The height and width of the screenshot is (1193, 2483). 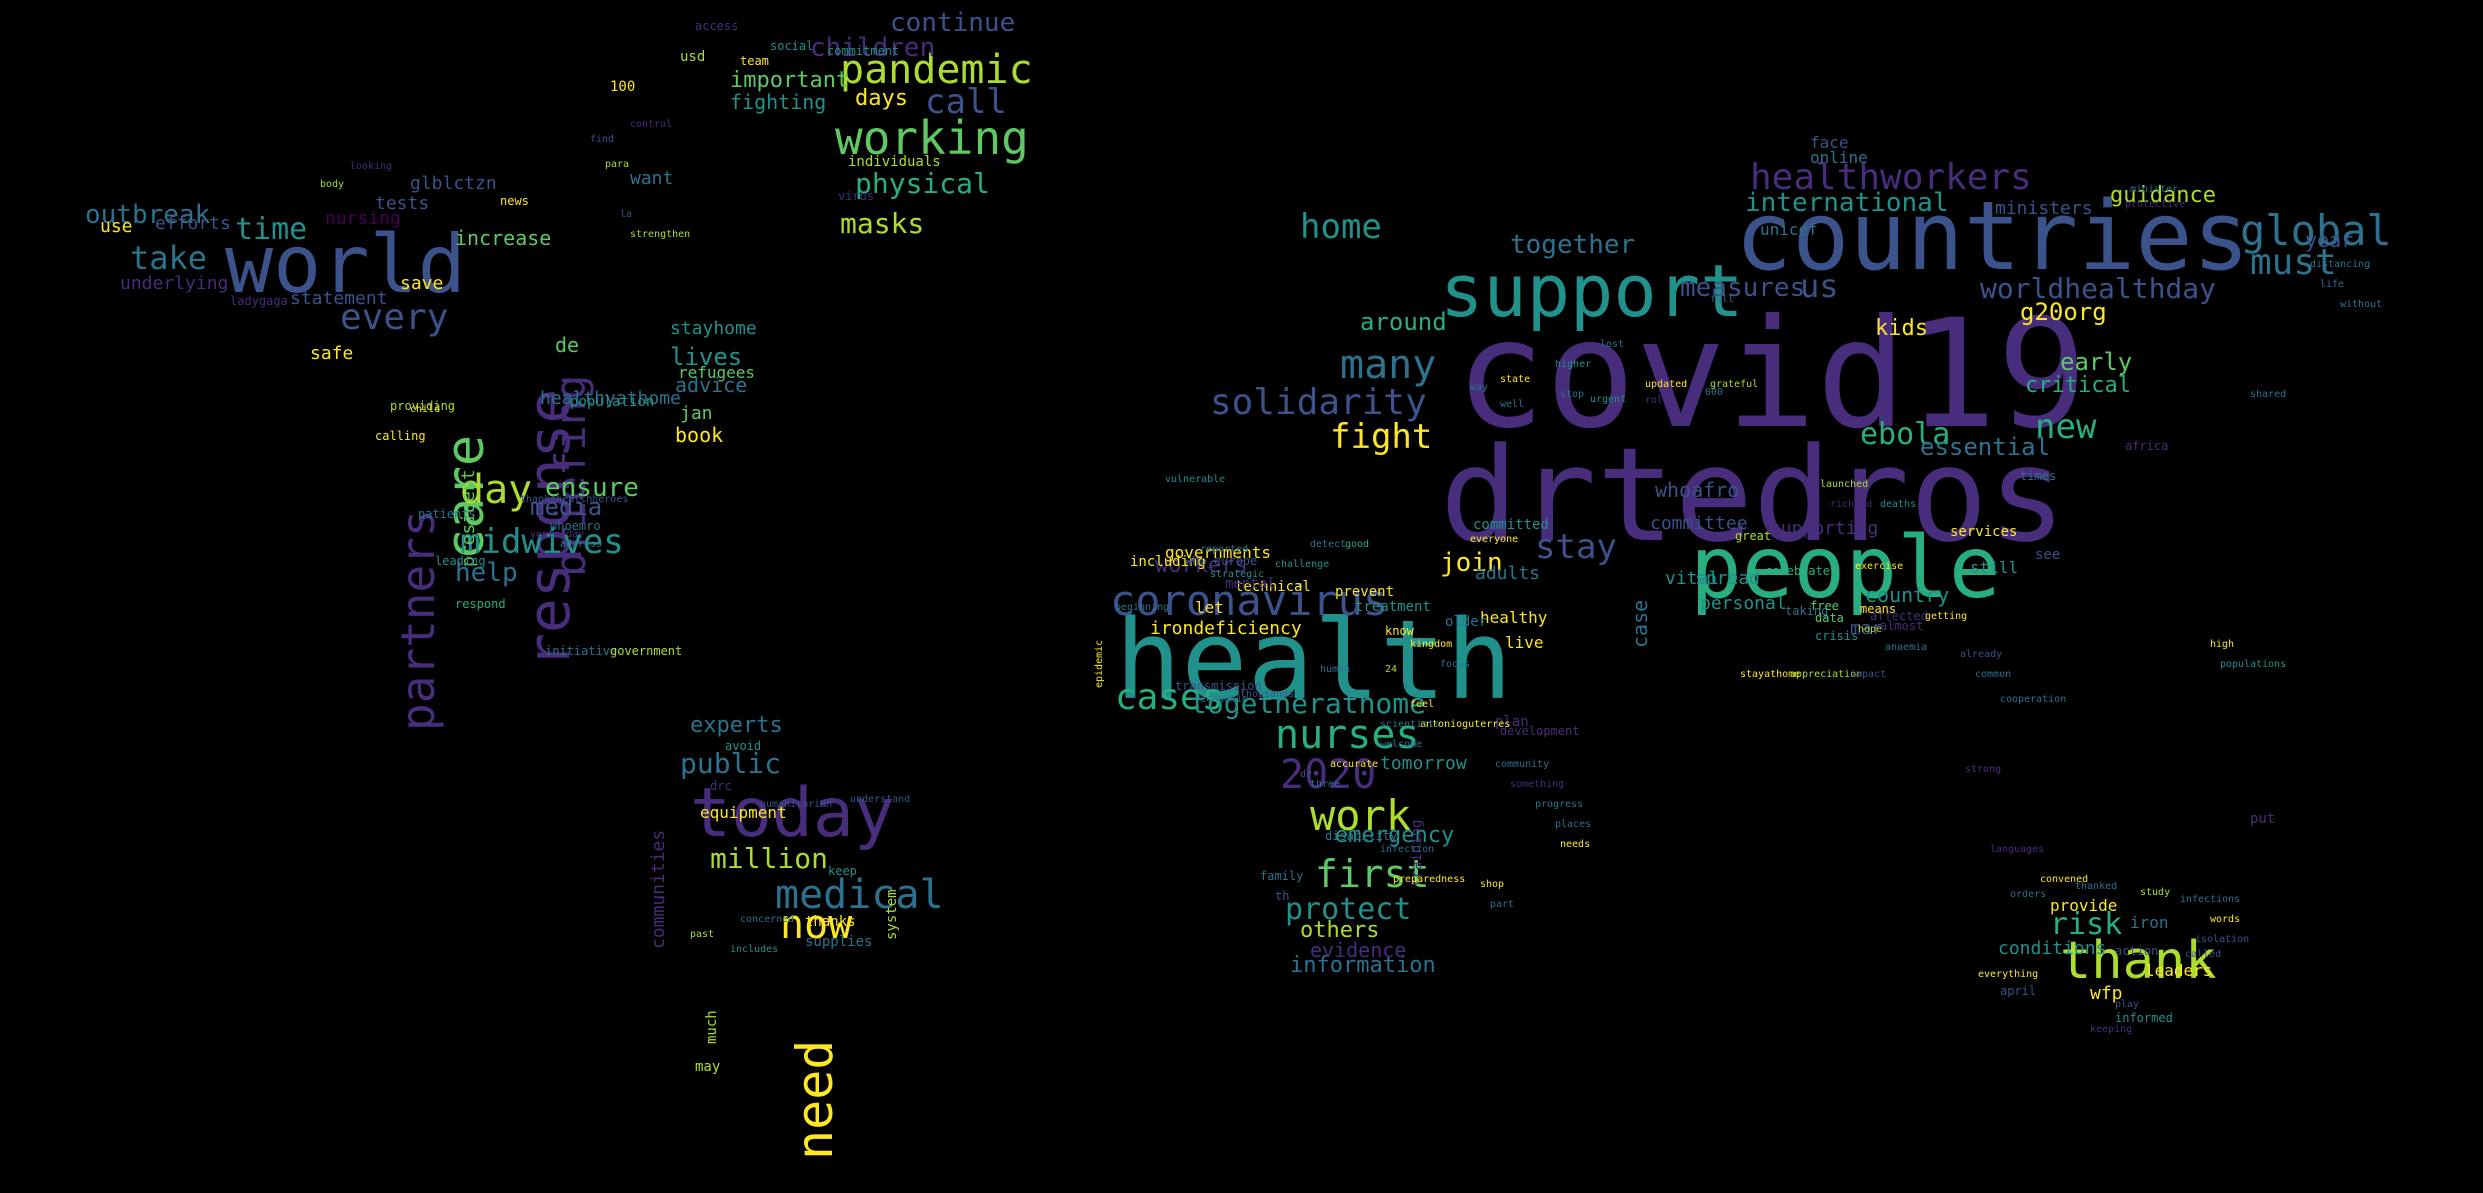 What do you see at coordinates (1728, 578) in the screenshot?
I see `word-spread: spread` at bounding box center [1728, 578].